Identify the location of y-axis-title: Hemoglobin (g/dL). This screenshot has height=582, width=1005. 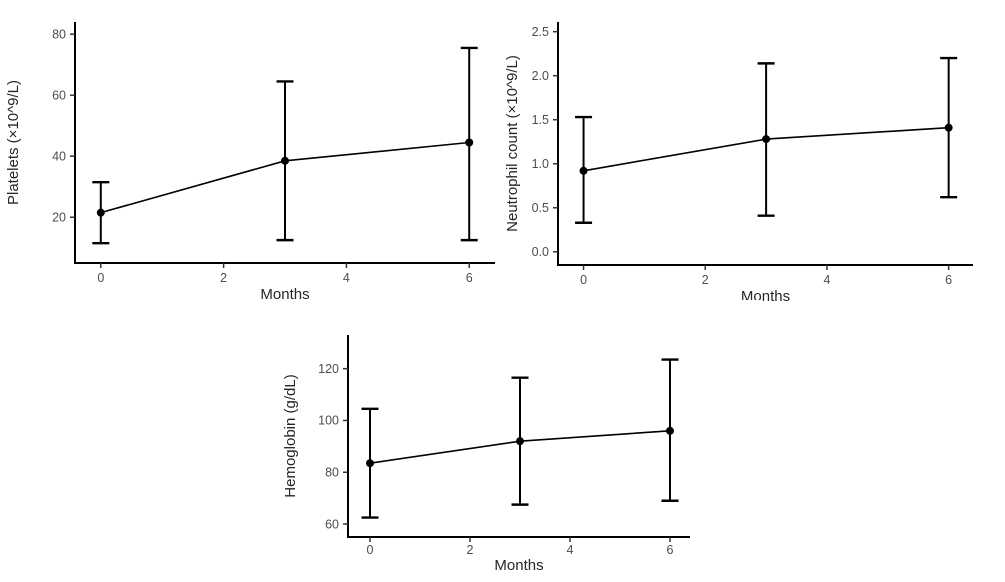
(290, 435).